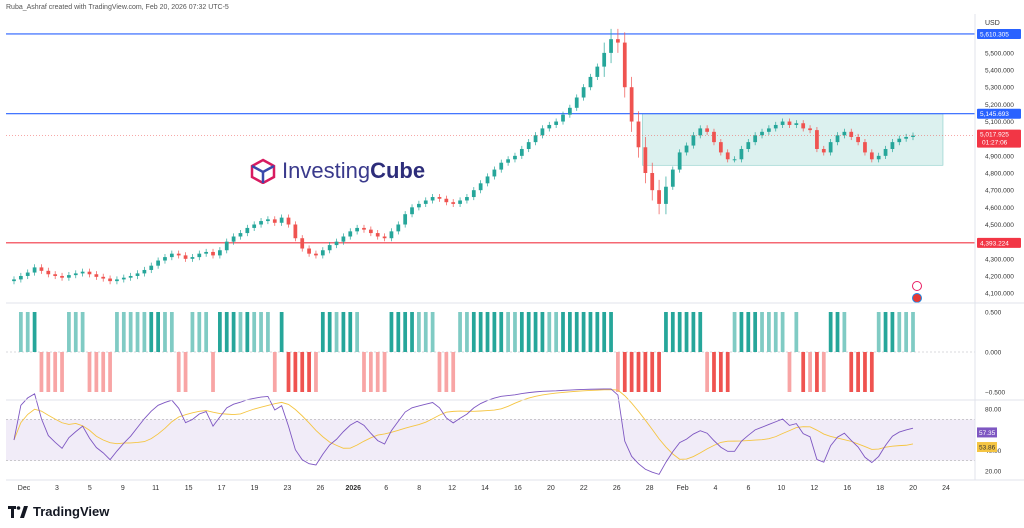 This screenshot has height=528, width=1024. Describe the element at coordinates (999, 53) in the screenshot. I see `price-tick-label: 5,500.000` at that location.